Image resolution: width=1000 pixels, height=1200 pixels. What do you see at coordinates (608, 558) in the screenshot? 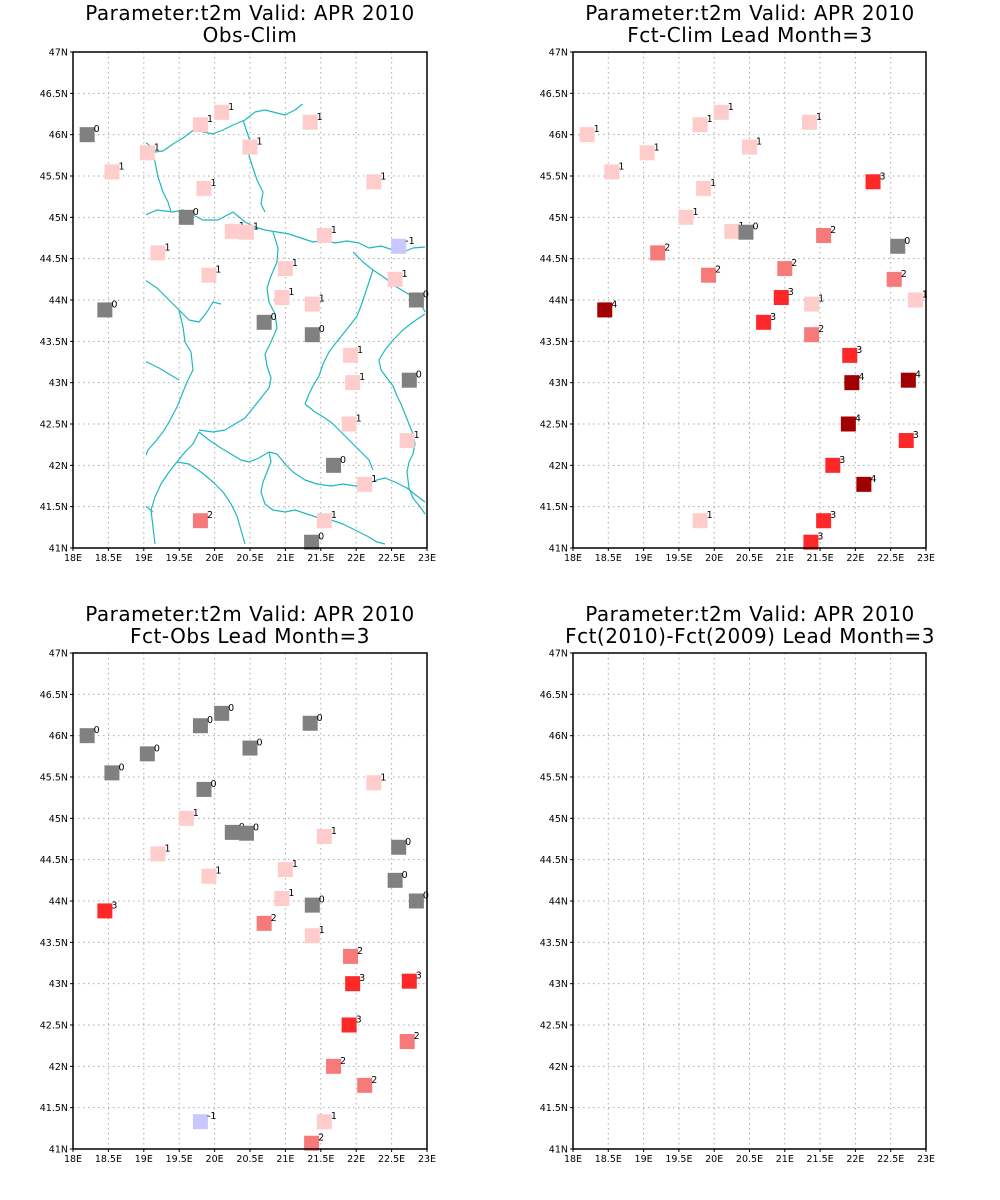
I see `lon-tick-label: 18.5E` at bounding box center [608, 558].